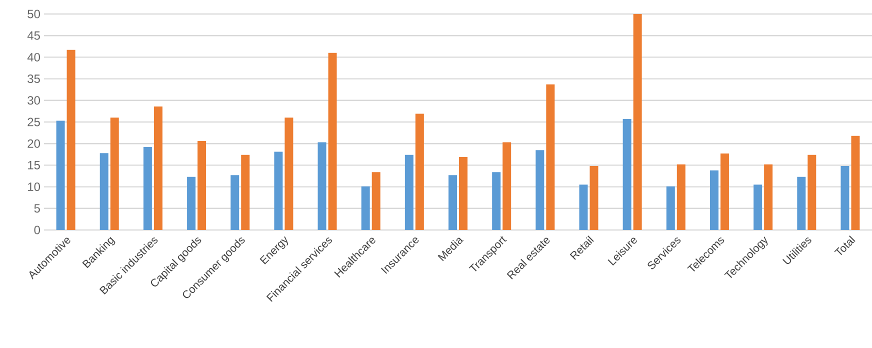 This screenshot has height=348, width=872. I want to click on y-tick-label: 0, so click(37, 230).